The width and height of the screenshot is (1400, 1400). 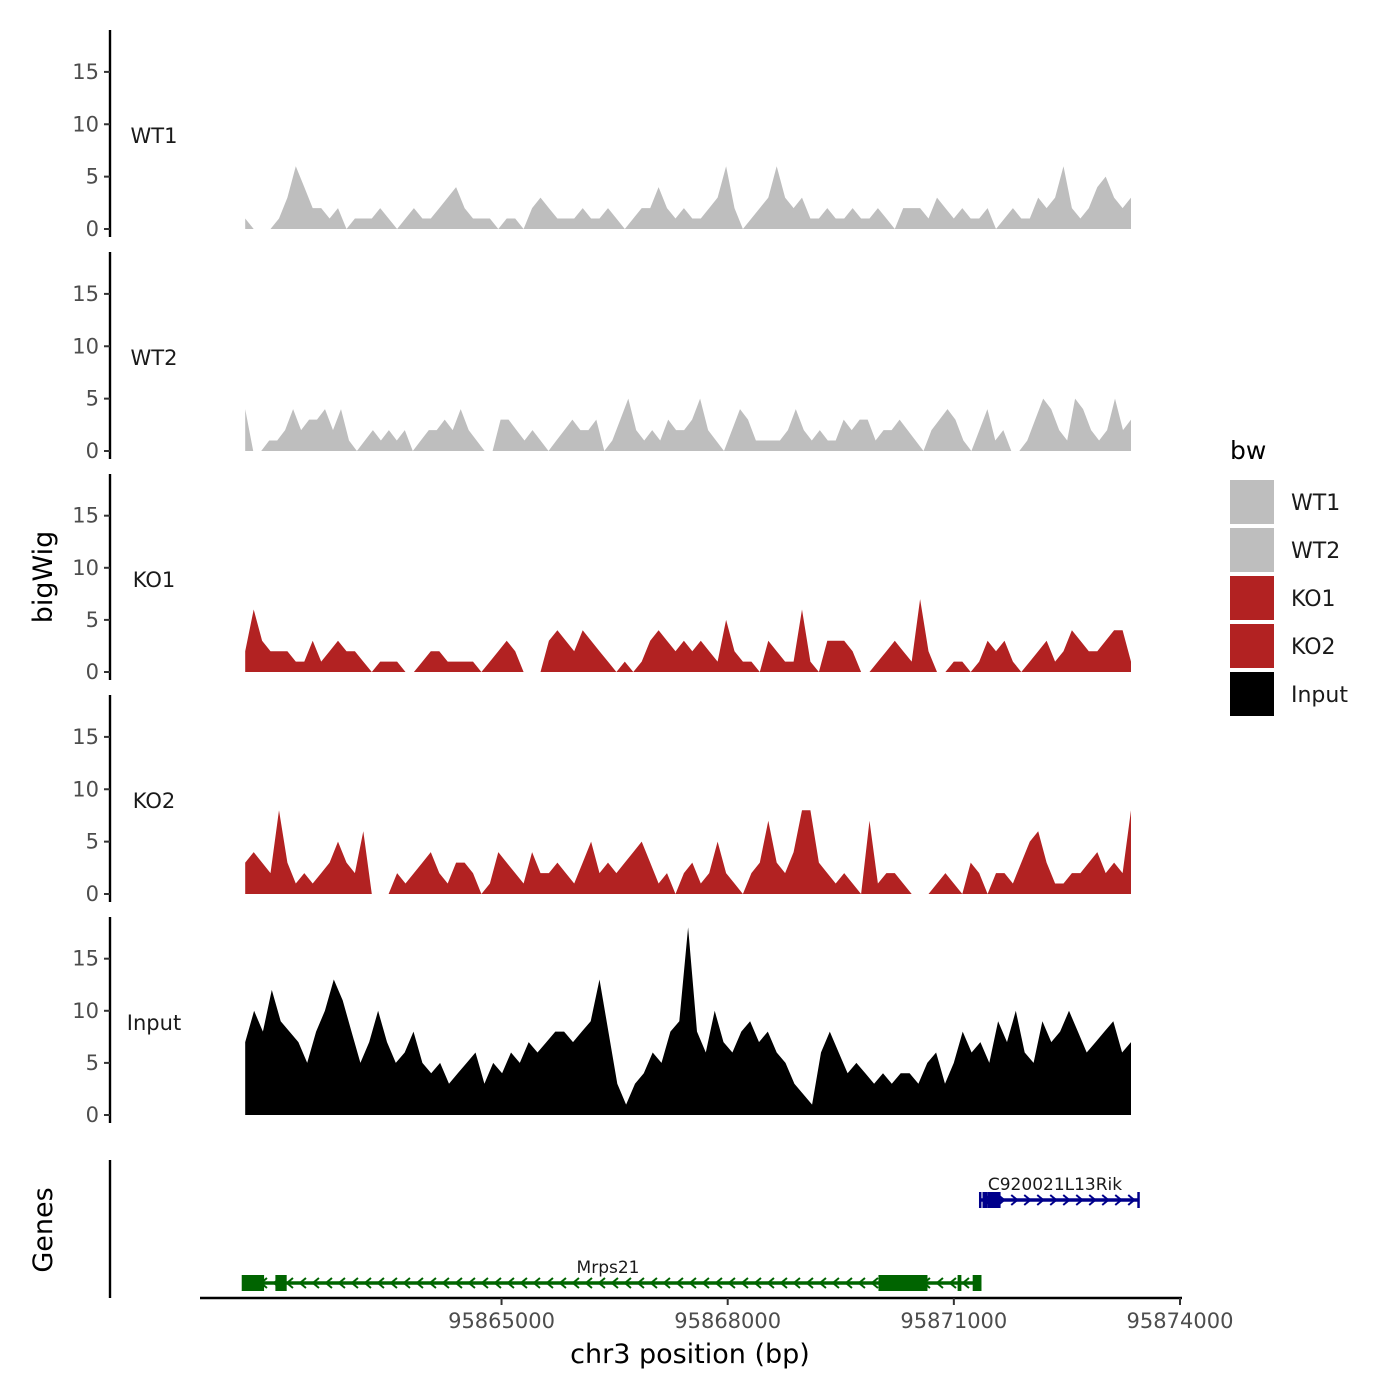 I want to click on y-axis-title: bigWig, so click(x=43, y=577).